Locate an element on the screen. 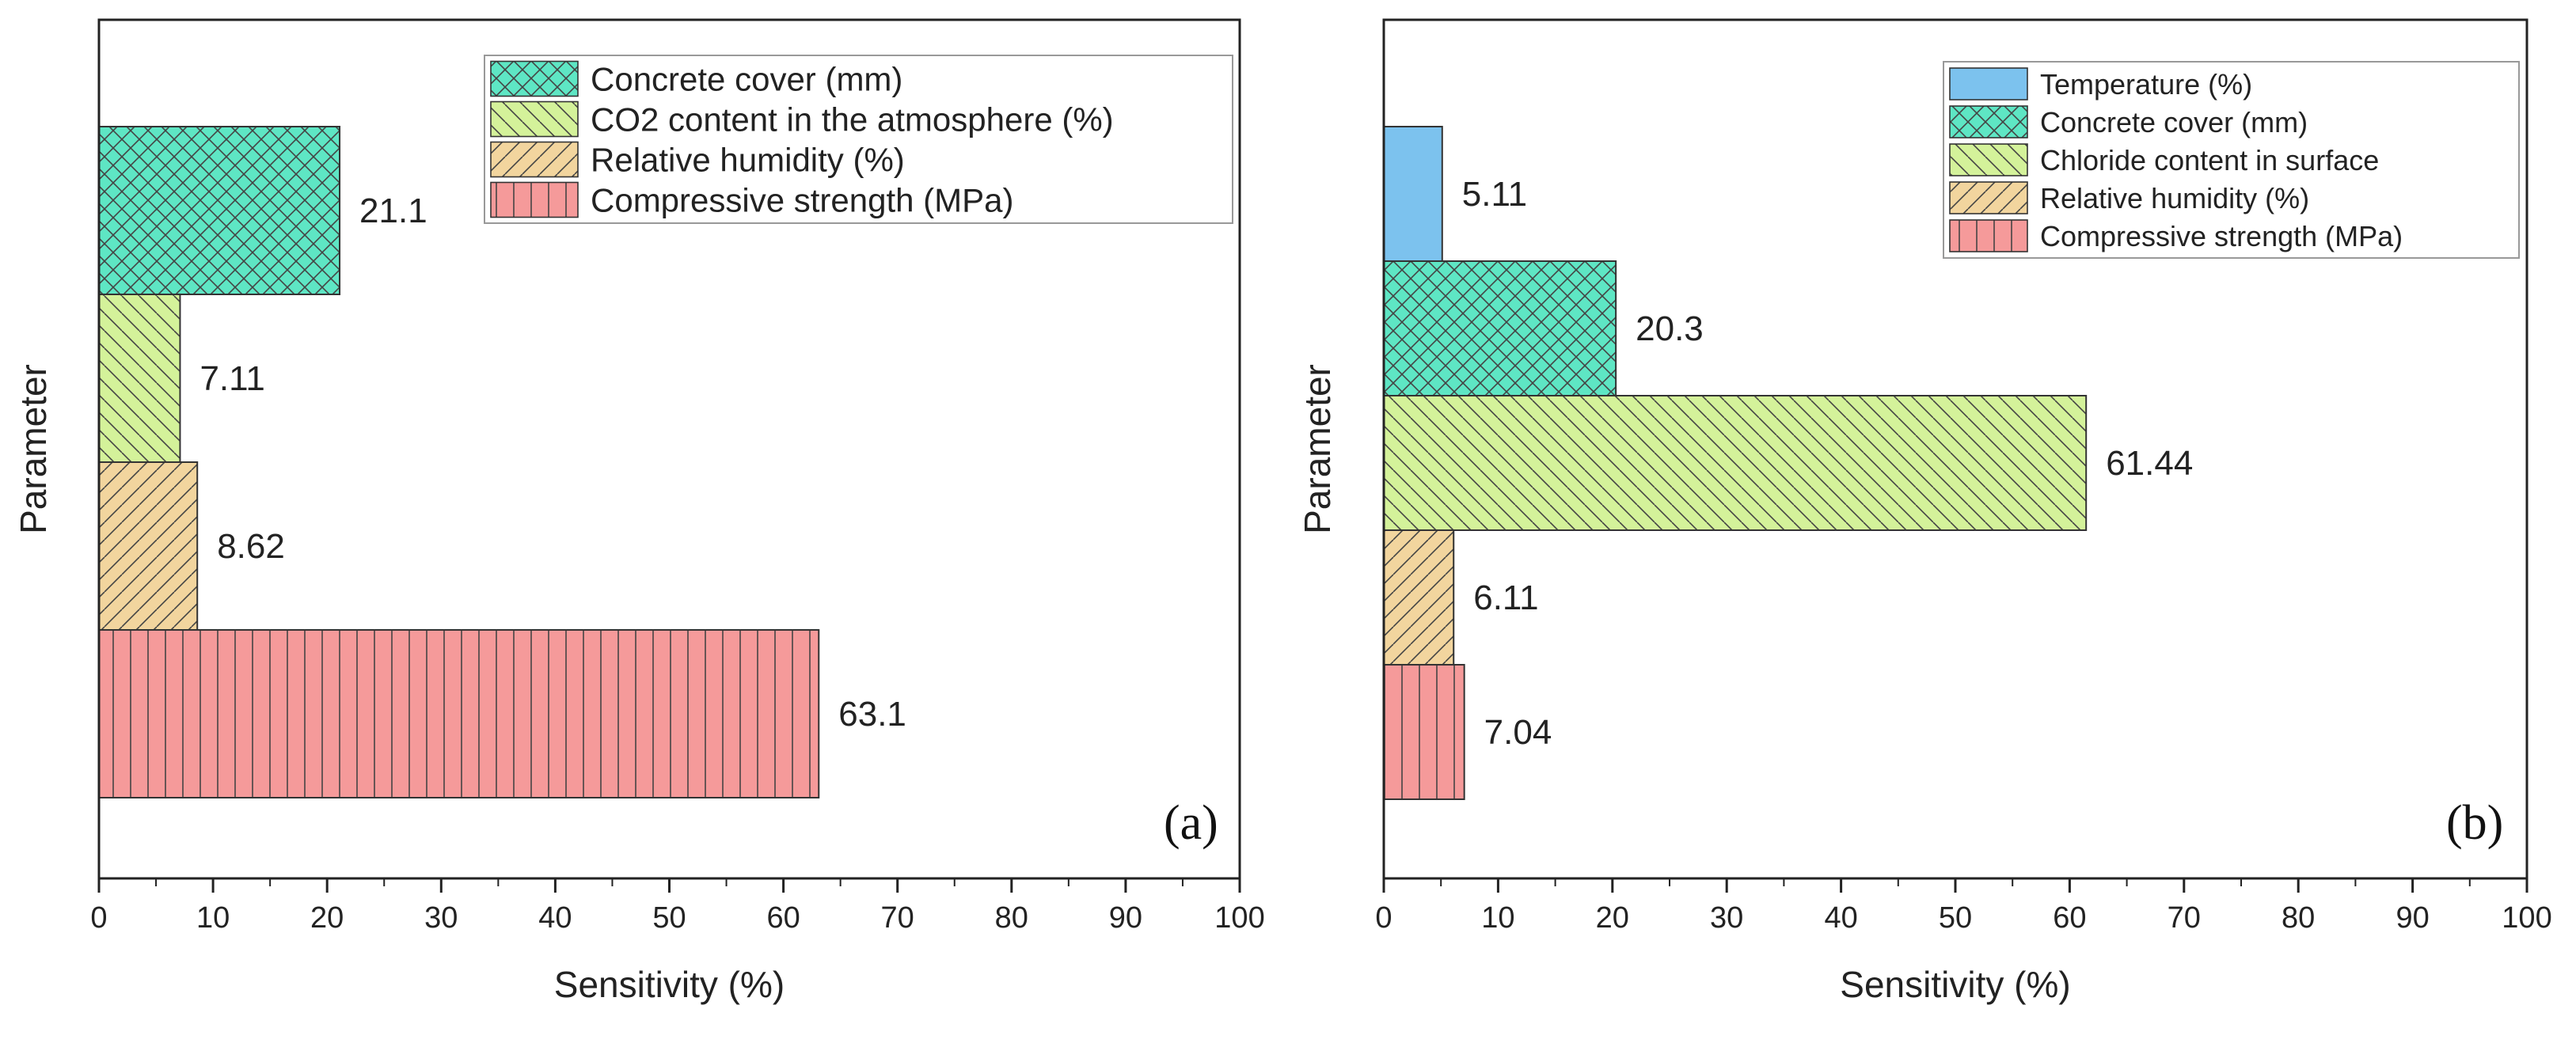 Image resolution: width=2576 pixels, height=1043 pixels. bar-value-label: 61.44 is located at coordinates (2149, 463).